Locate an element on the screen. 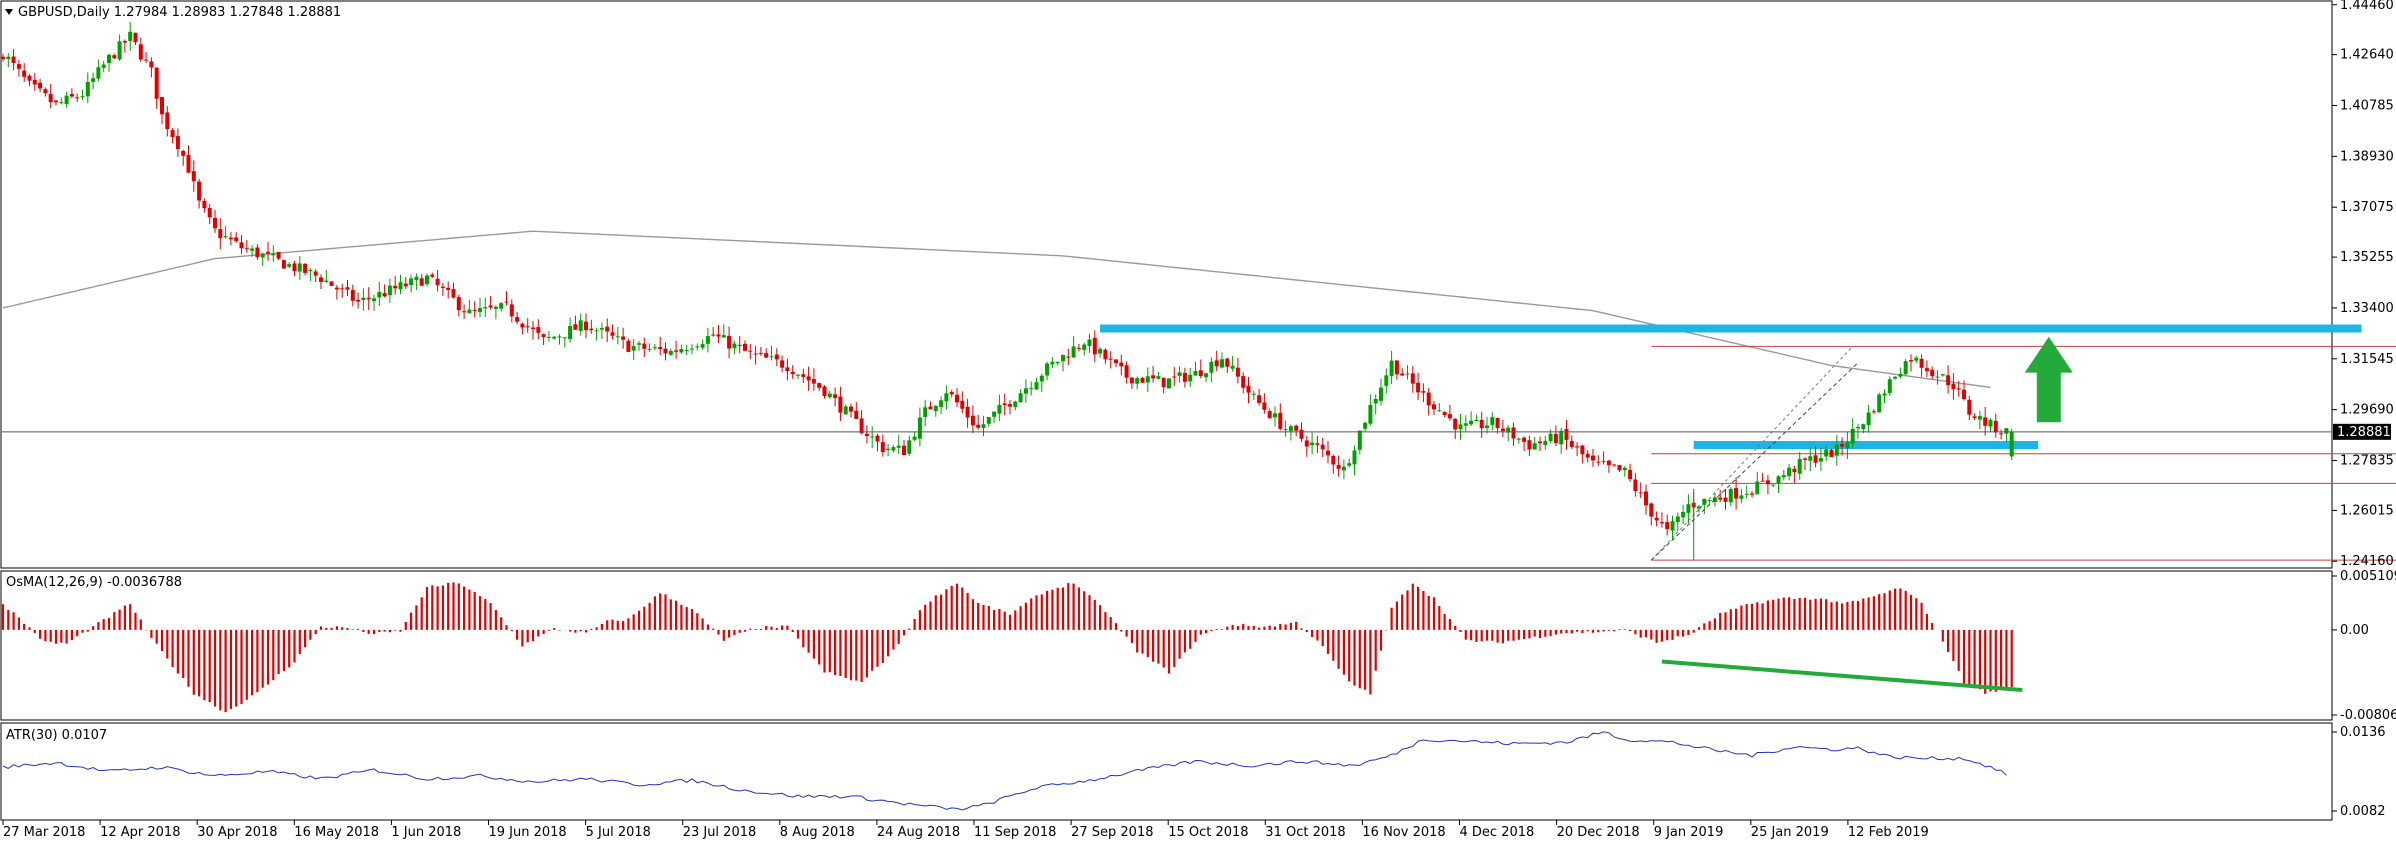  atr-line-layer is located at coordinates (1004, 771).